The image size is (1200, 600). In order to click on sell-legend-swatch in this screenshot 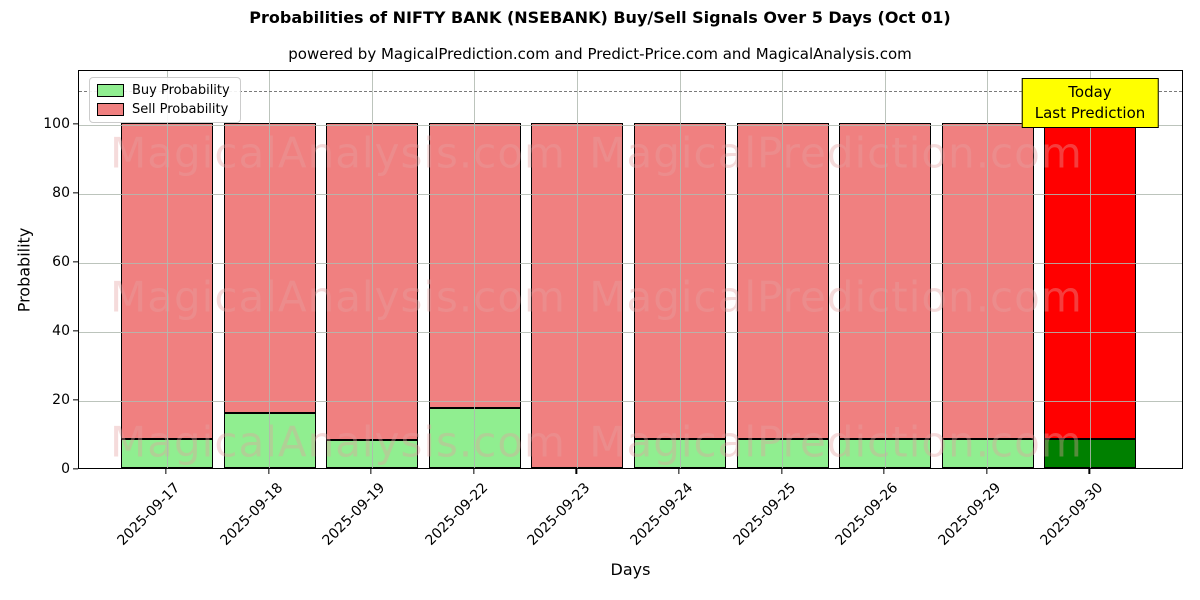, I will do `click(110, 109)`.